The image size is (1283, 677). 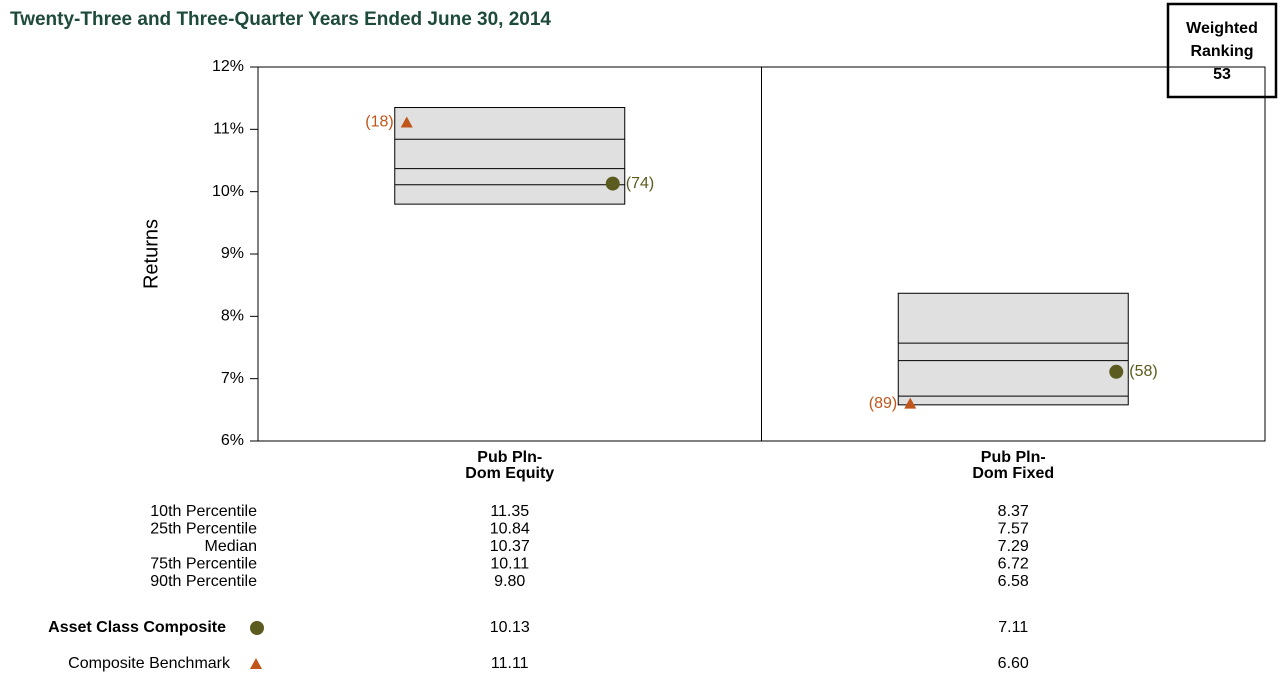 I want to click on ranking-label: Ranking, so click(x=1221, y=51).